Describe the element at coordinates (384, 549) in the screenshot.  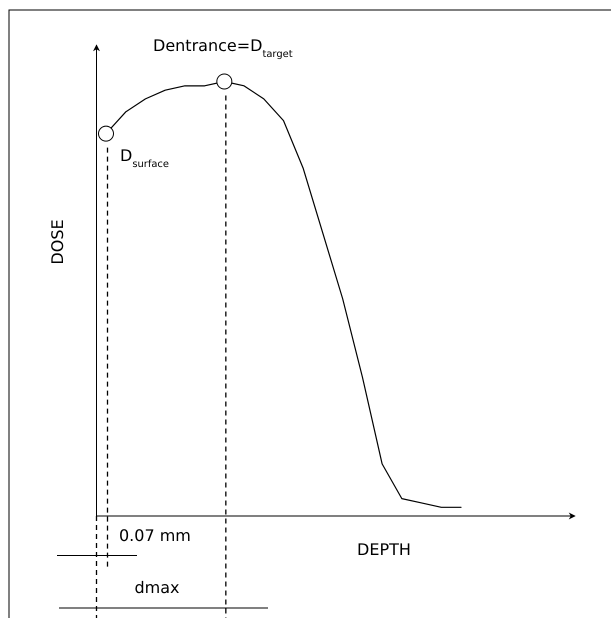
I see `x-axis-title: DEPTH` at that location.